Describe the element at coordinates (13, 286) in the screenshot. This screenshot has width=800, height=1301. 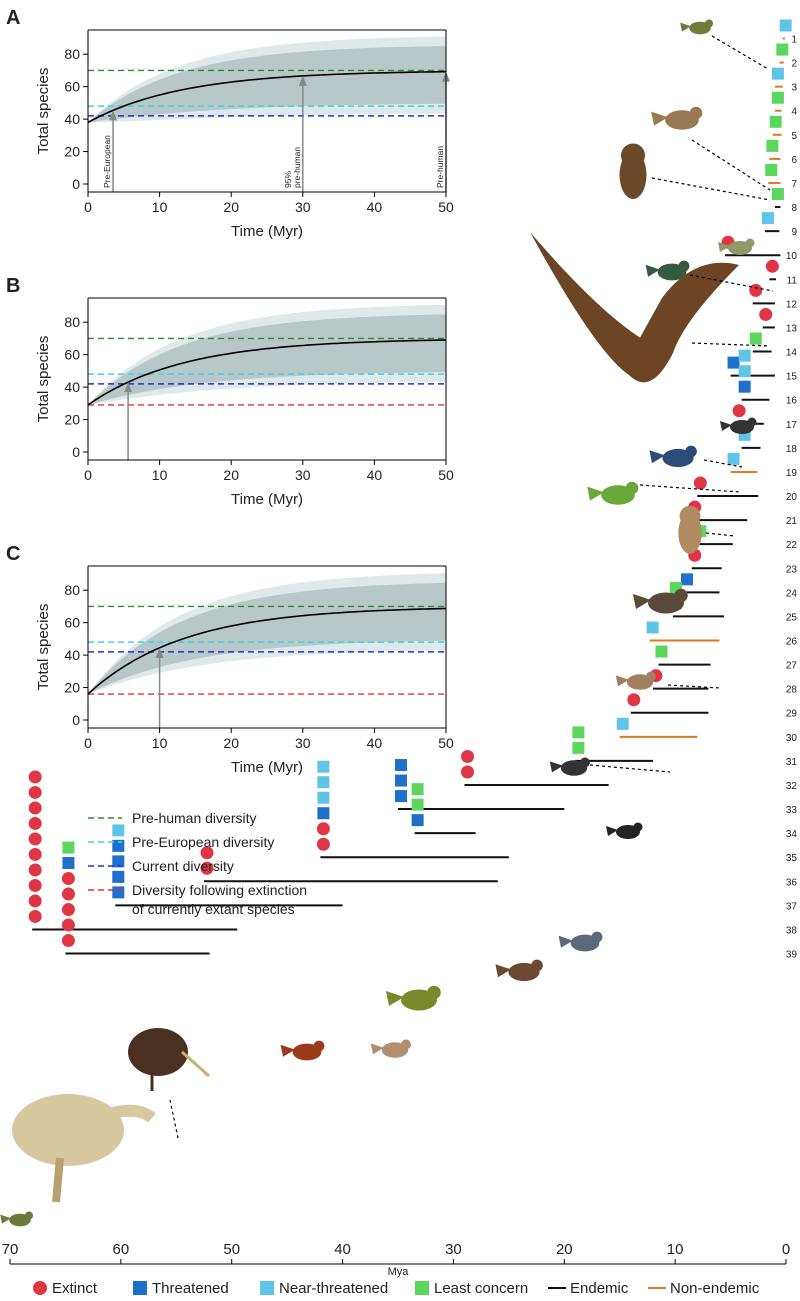
I see `panel-label: B` at that location.